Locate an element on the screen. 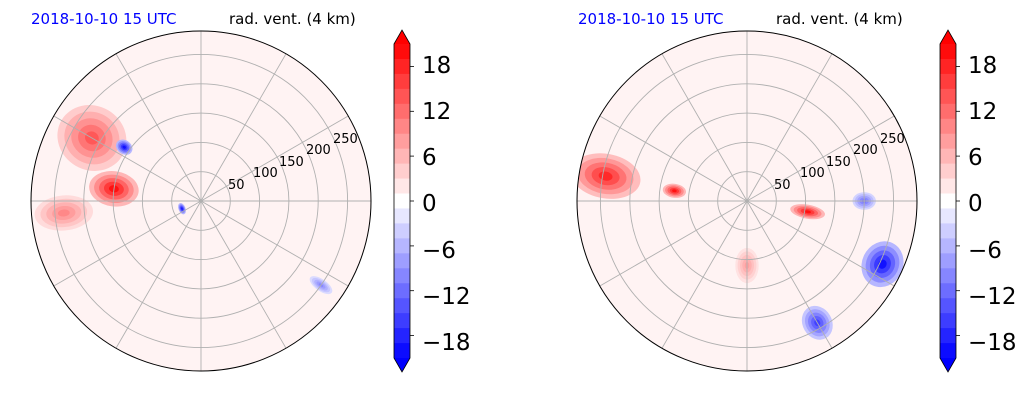  panel-1-radial-label: 100 is located at coordinates (265, 173).